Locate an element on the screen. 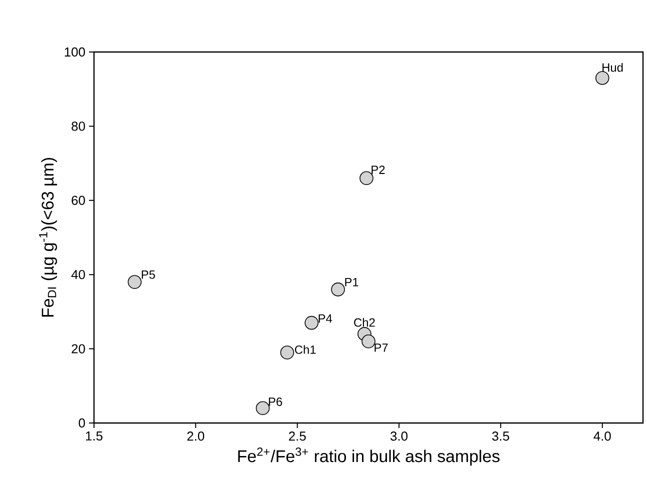 The image size is (647, 496). y-axis-title: Fe$_{DI}$ (µg g$^{-1}$)(<63 µm) is located at coordinates (48, 237).